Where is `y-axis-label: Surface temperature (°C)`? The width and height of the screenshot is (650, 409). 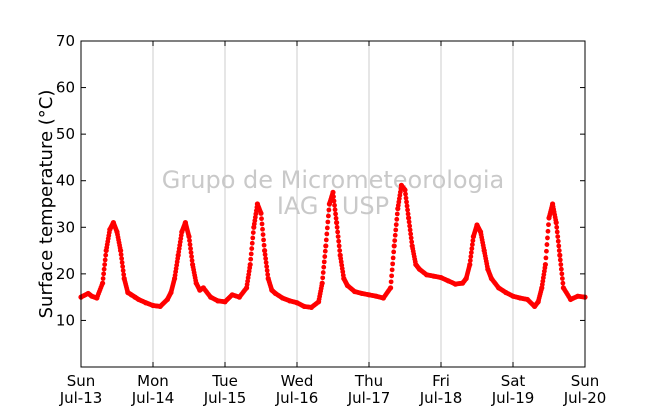
y-axis-label: Surface temperature (°C) is located at coordinates (46, 204).